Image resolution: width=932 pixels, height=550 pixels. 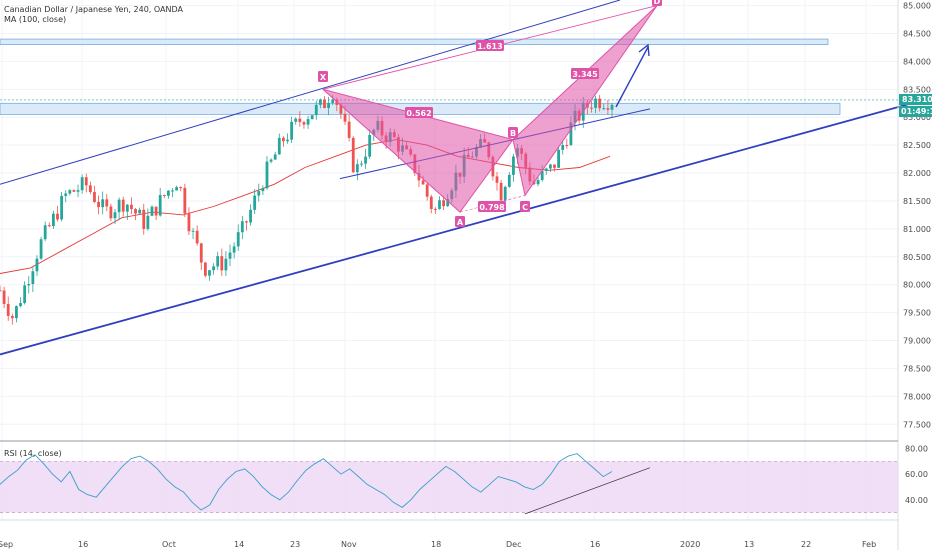 What do you see at coordinates (915, 275) in the screenshot?
I see `price-axis` at bounding box center [915, 275].